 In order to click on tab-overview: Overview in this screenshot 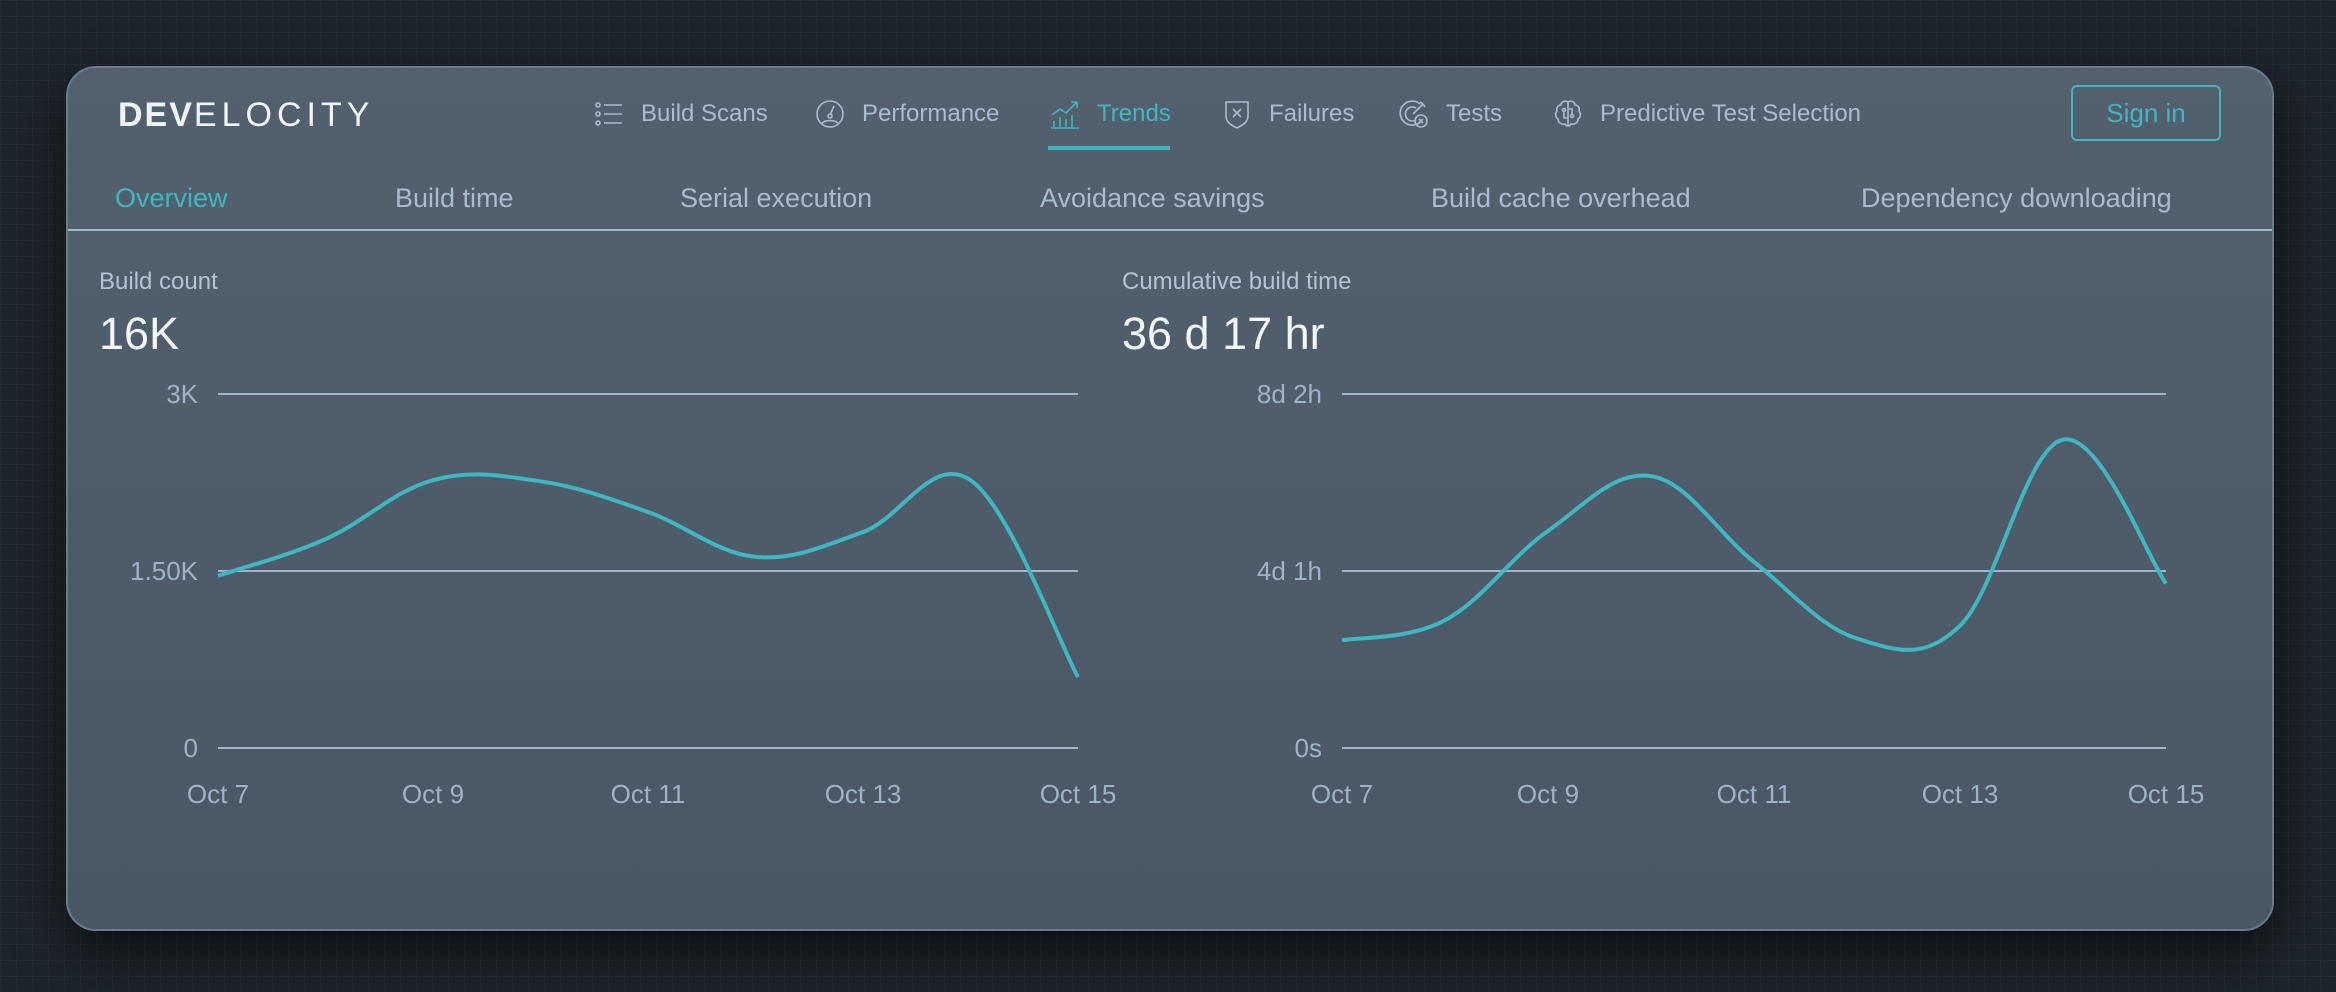, I will do `click(171, 198)`.